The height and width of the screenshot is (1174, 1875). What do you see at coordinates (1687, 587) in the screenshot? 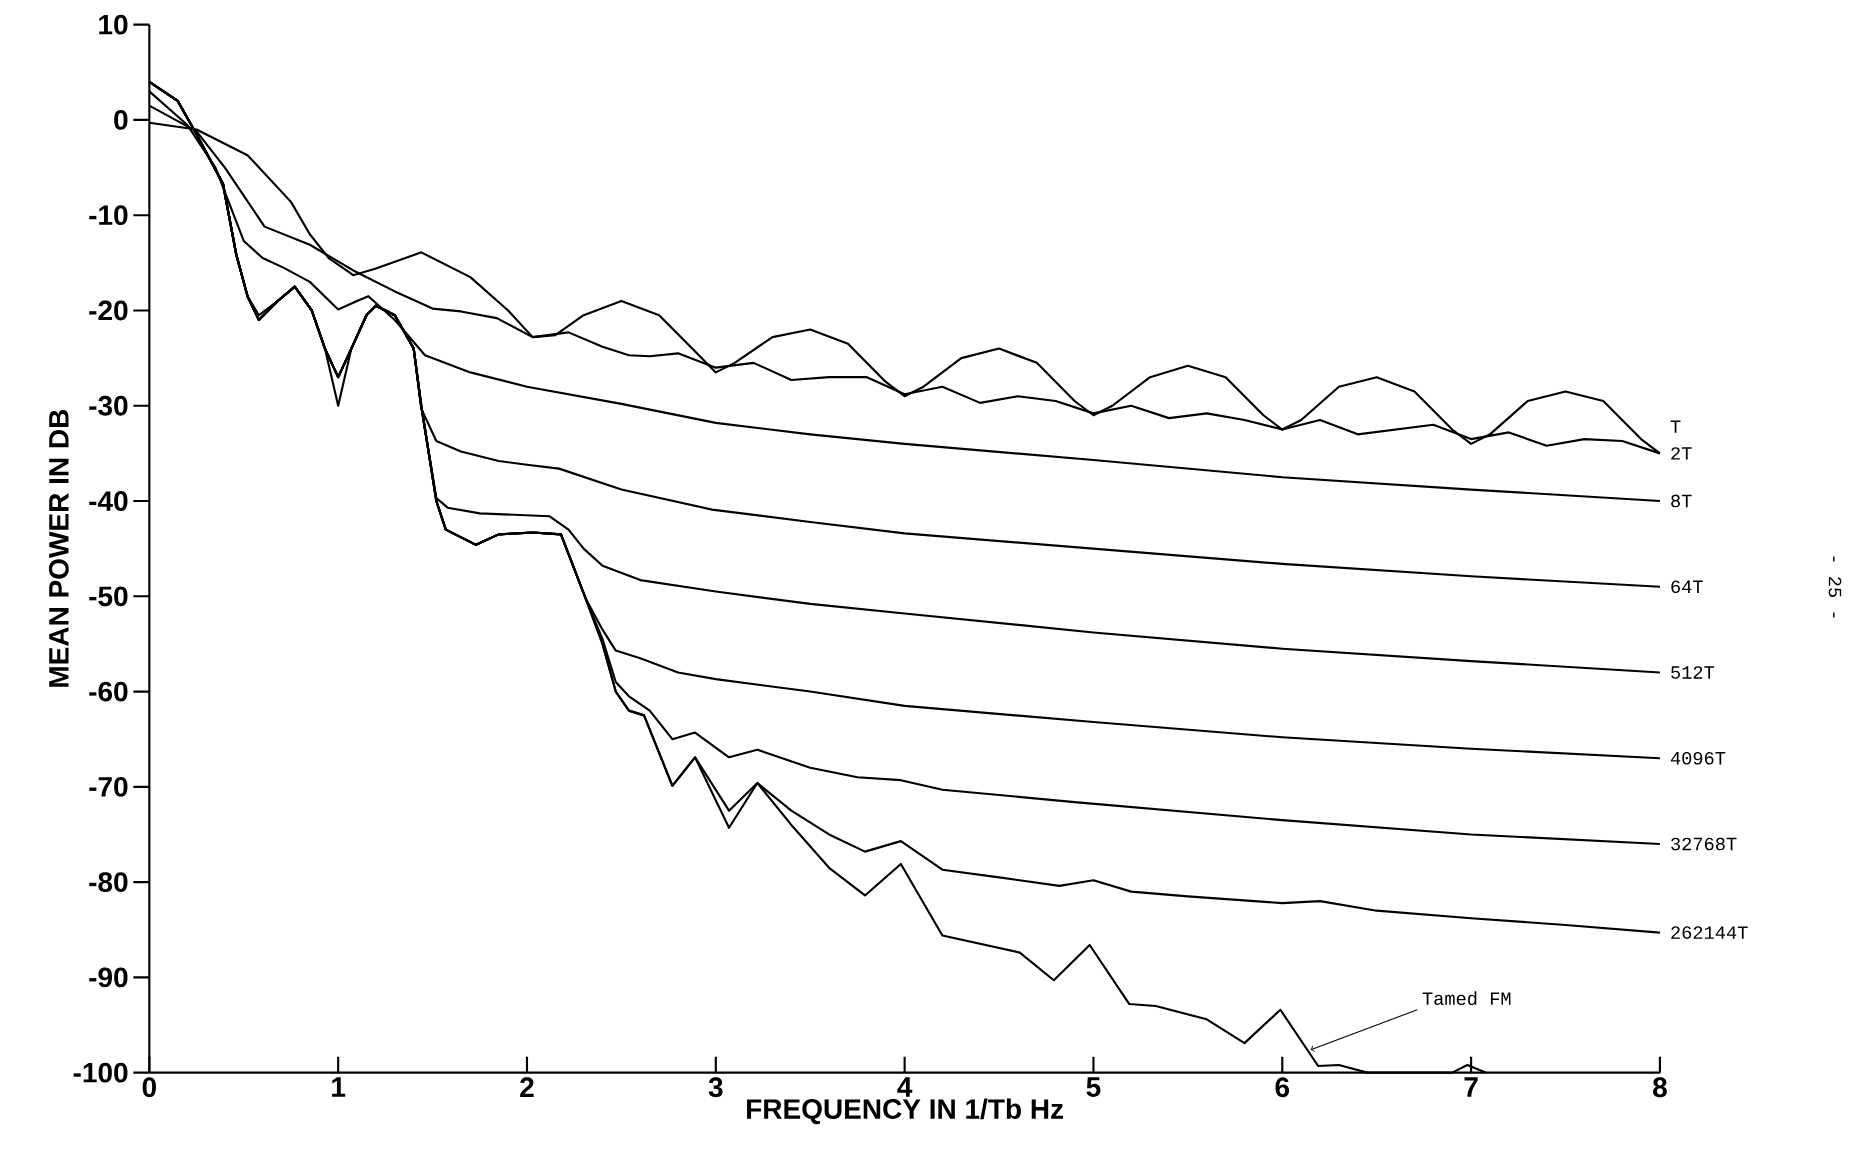
I see `series-label: 64T` at bounding box center [1687, 587].